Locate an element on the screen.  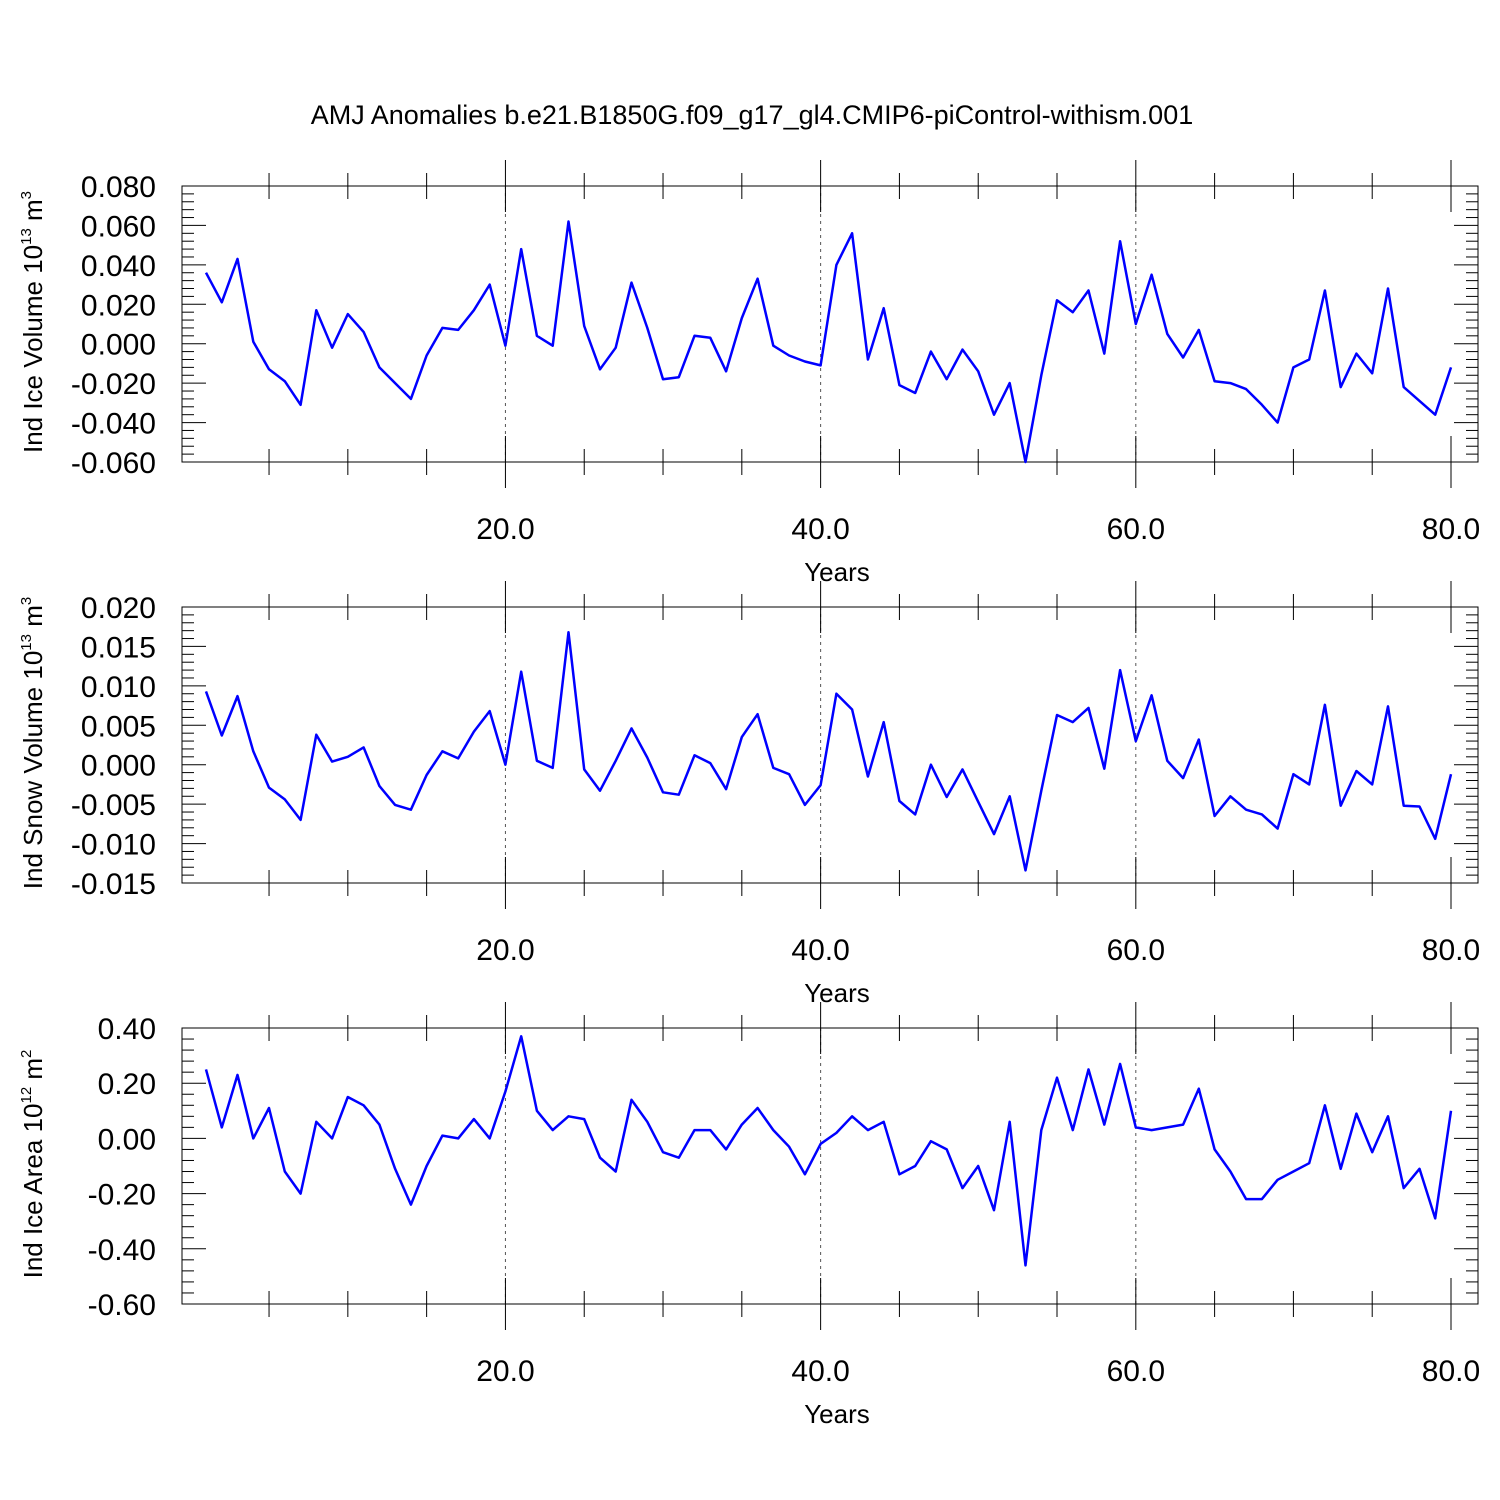
y-tick-label: 0.080 is located at coordinates (118, 187).